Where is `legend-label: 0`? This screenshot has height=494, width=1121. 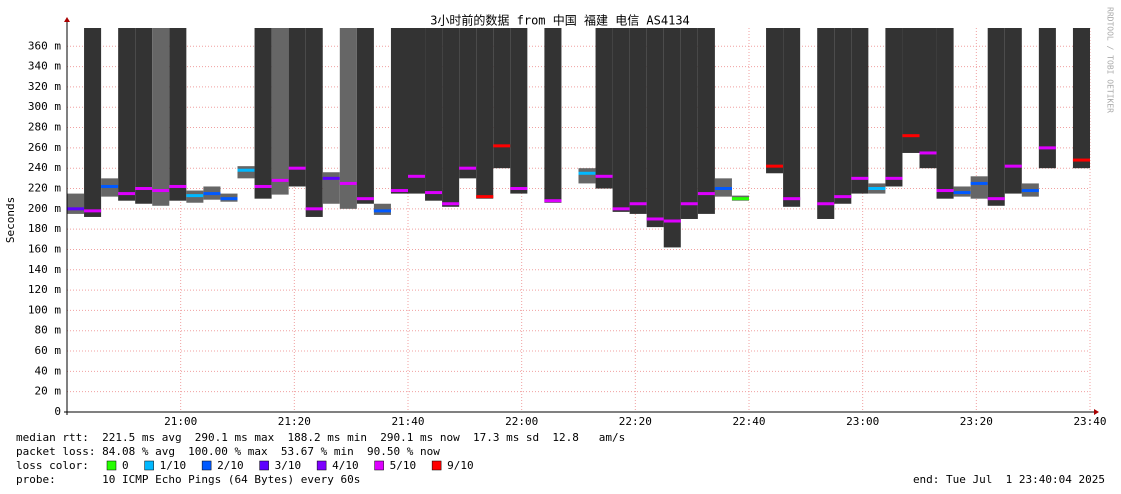
legend-label: 0 is located at coordinates (125, 465).